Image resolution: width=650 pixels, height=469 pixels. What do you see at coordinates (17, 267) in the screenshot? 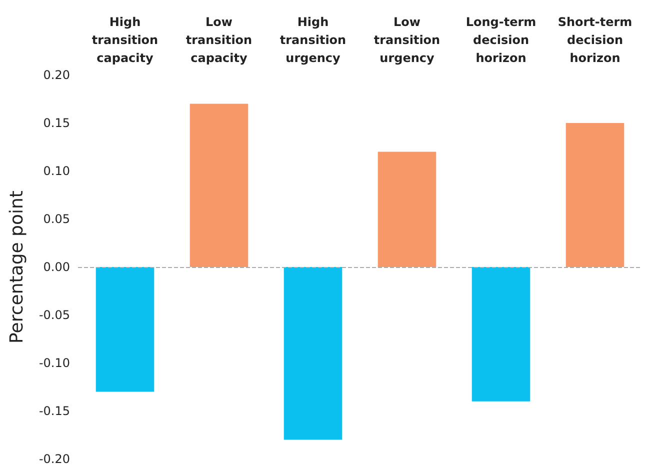
I see `y-axis-title: Percentage point` at bounding box center [17, 267].